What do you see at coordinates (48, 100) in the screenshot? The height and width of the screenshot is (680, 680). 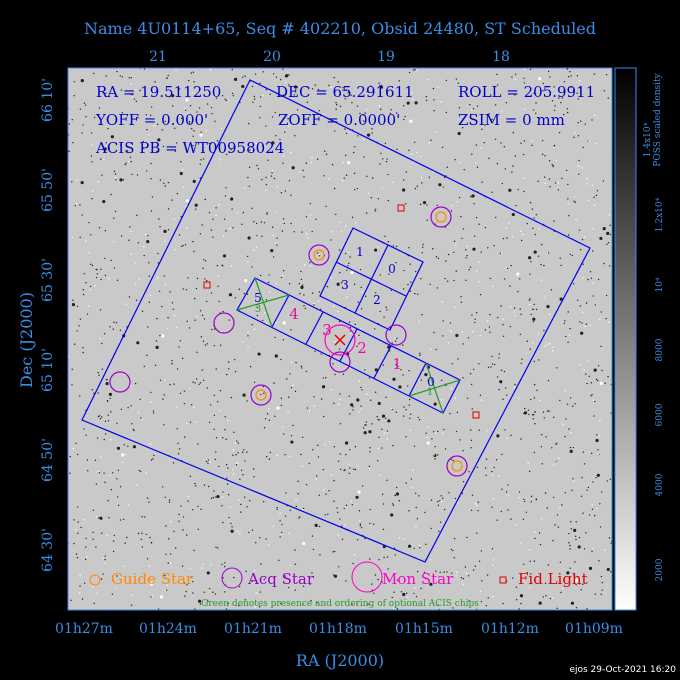 I see `y-tick: 66 10'` at bounding box center [48, 100].